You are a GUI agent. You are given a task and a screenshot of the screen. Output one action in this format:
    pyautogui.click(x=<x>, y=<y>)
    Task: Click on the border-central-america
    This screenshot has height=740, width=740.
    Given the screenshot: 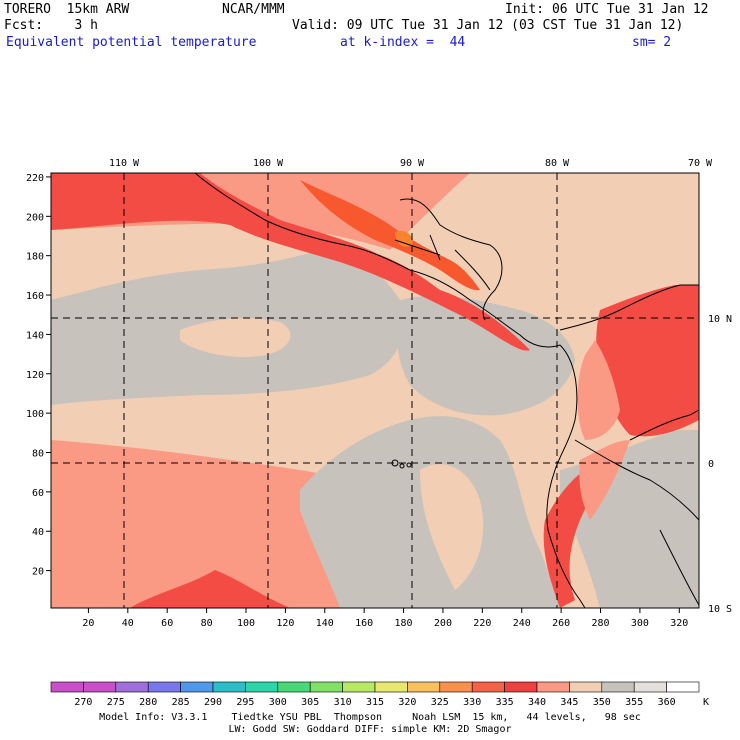 What is the action you would take?
    pyautogui.click(x=442, y=262)
    